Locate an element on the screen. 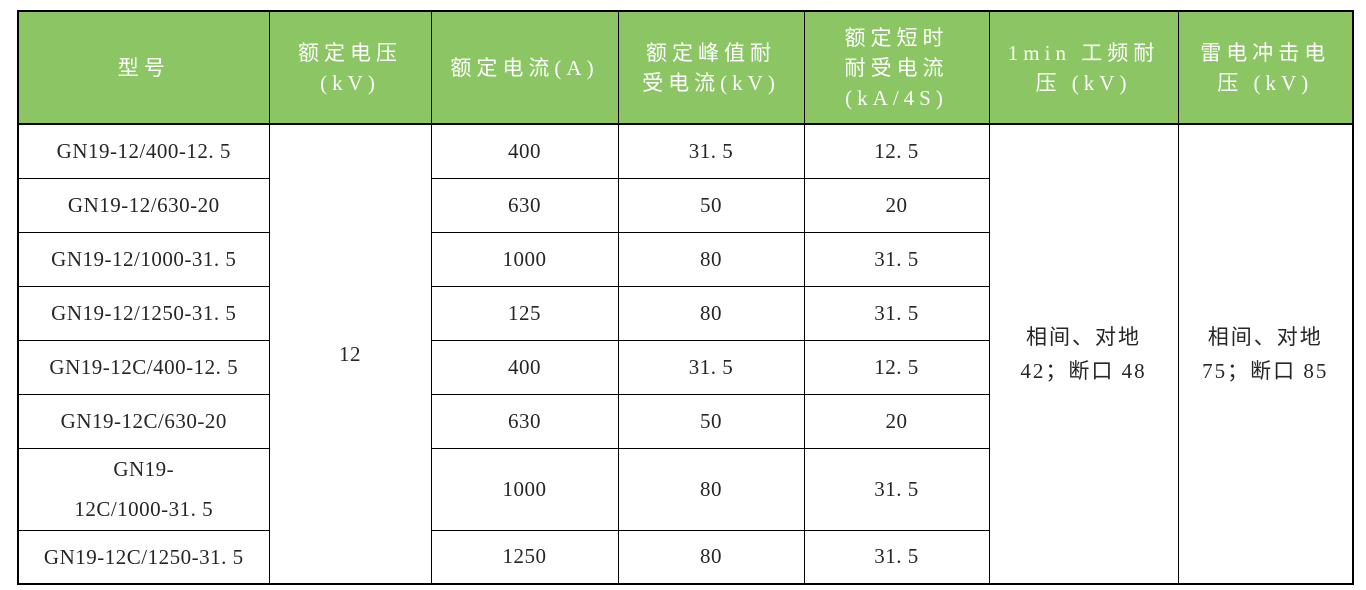 This screenshot has height=590, width=1366. table-row: GN19-12/630-20 630 50 20 is located at coordinates (685, 205).